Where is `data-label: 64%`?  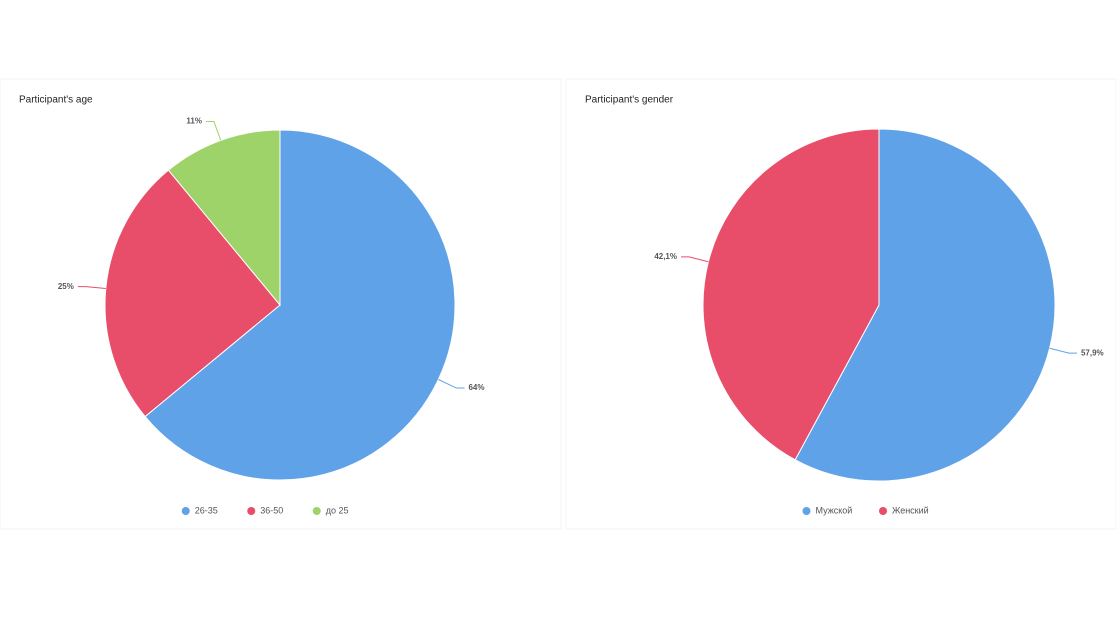
data-label: 64% is located at coordinates (476, 387).